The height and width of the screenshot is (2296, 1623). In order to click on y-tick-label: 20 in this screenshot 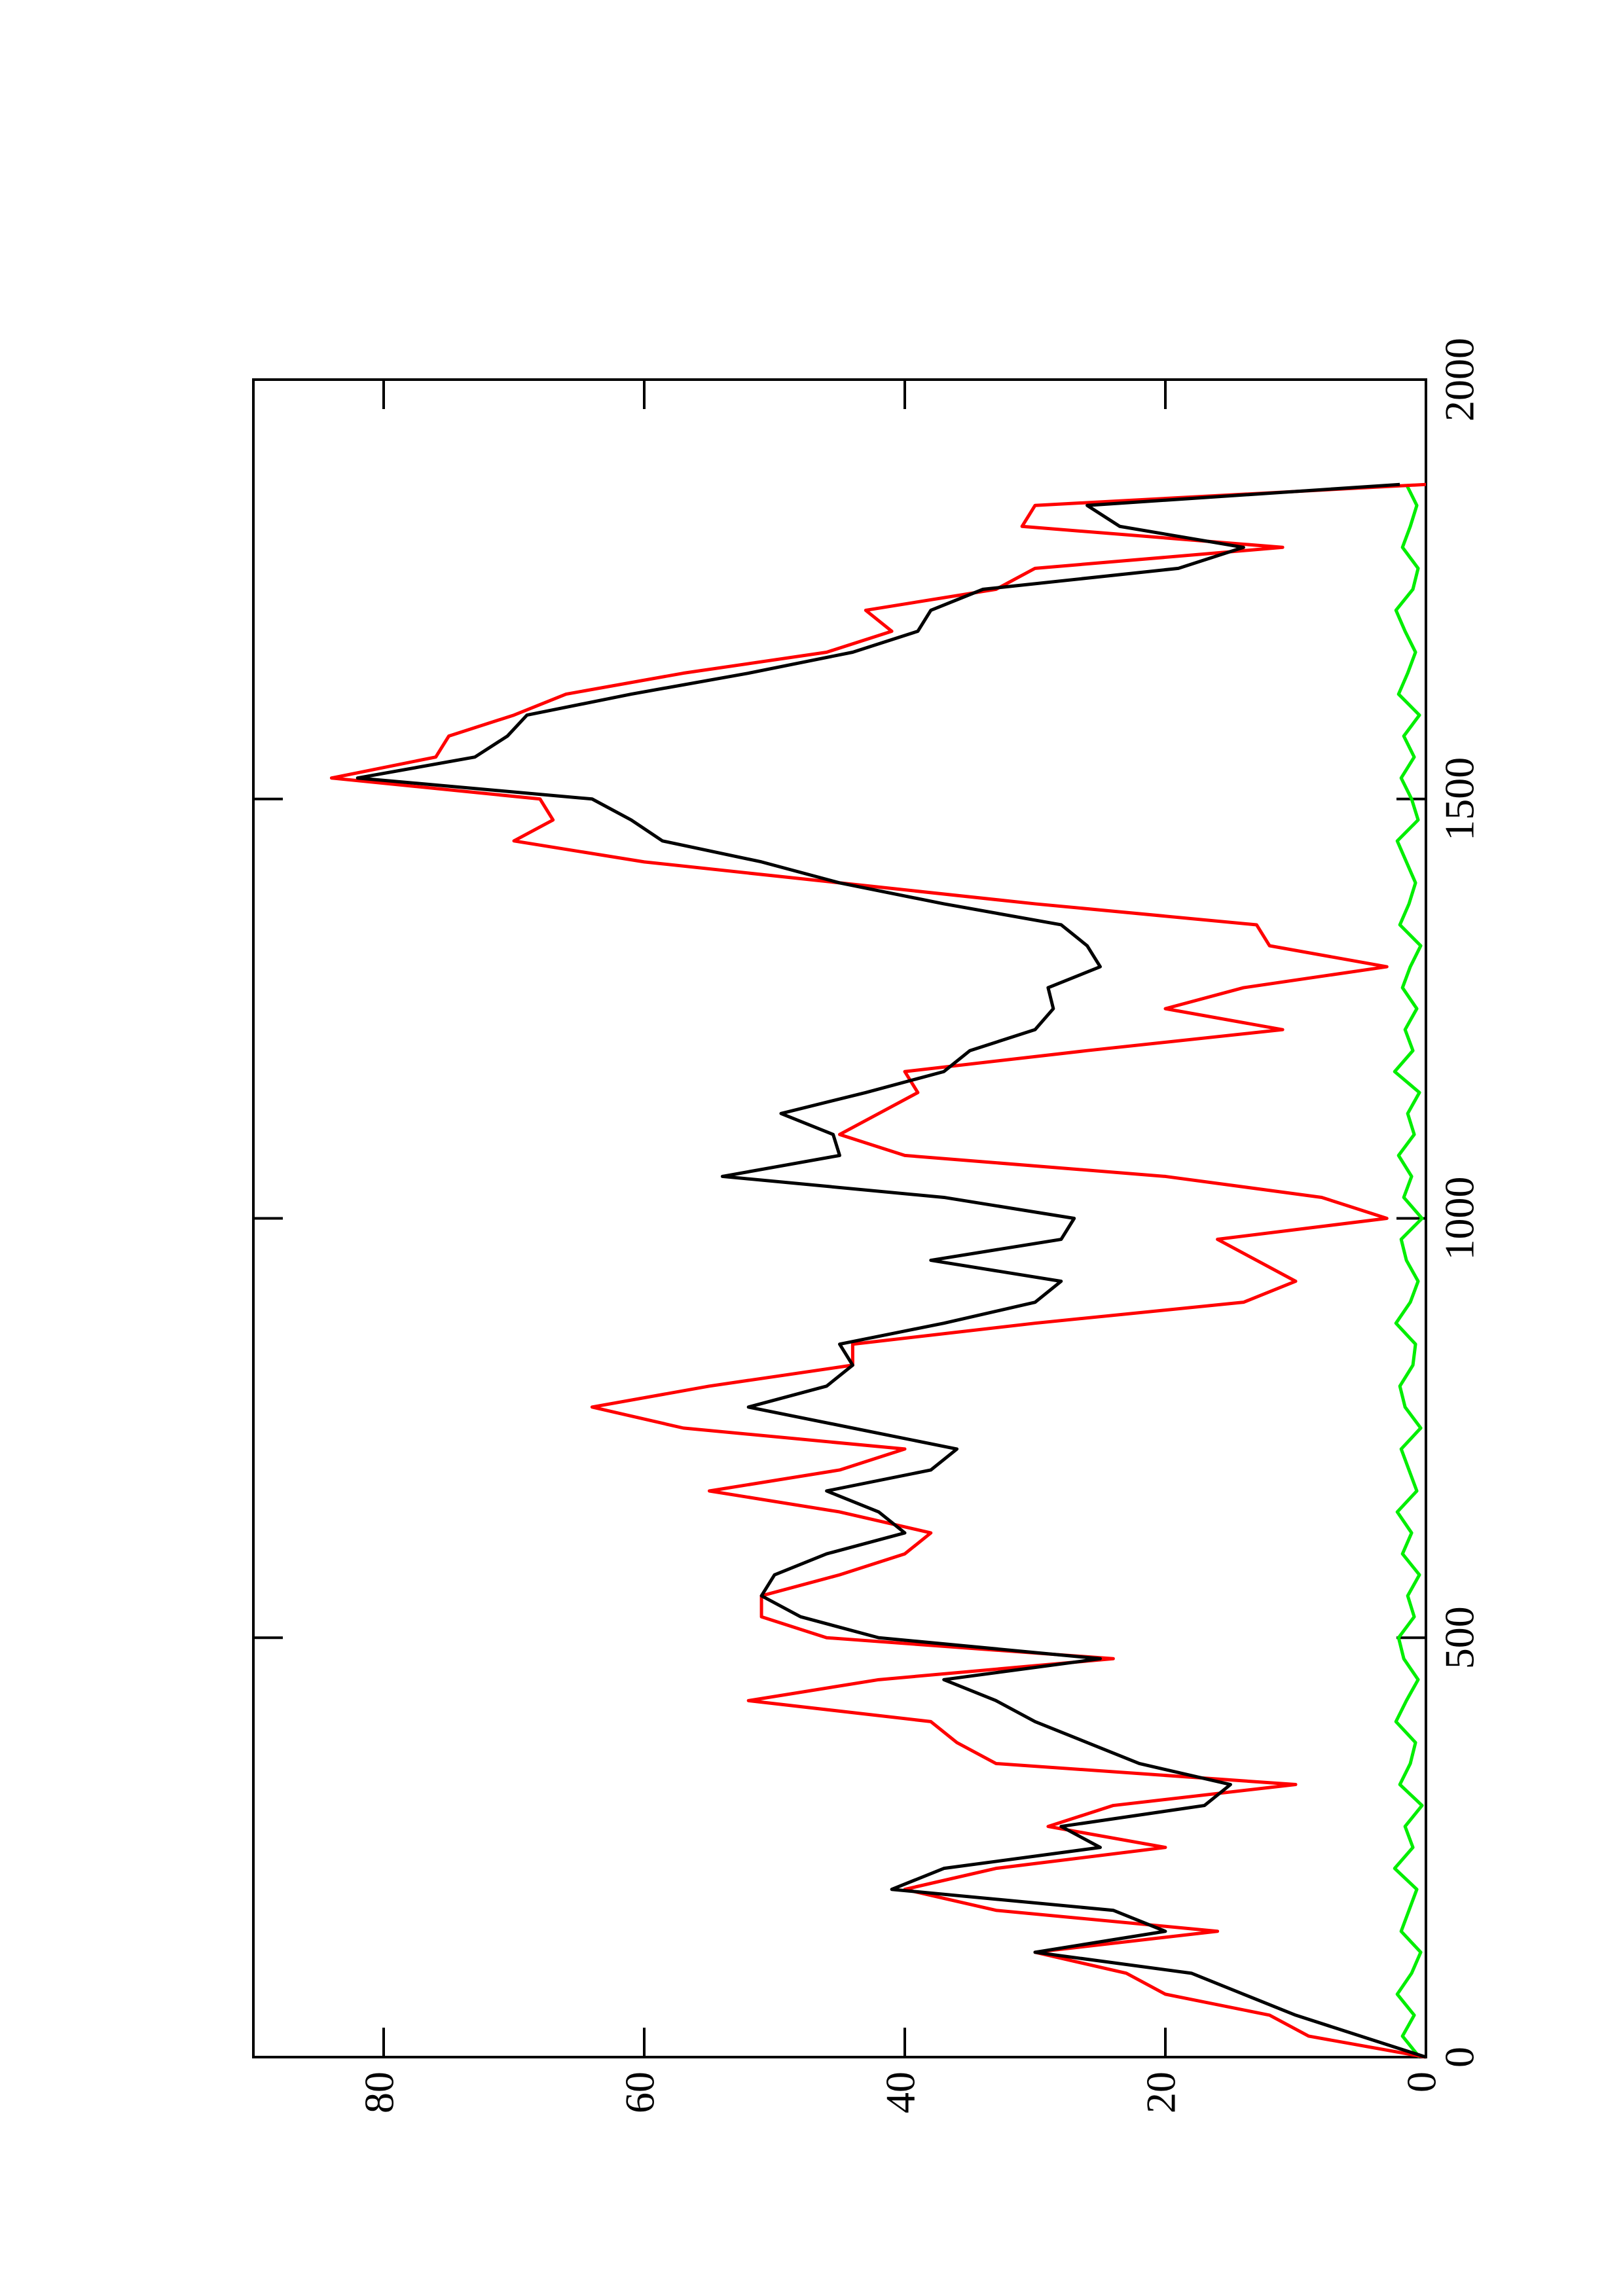, I will do `click(1161, 2092)`.